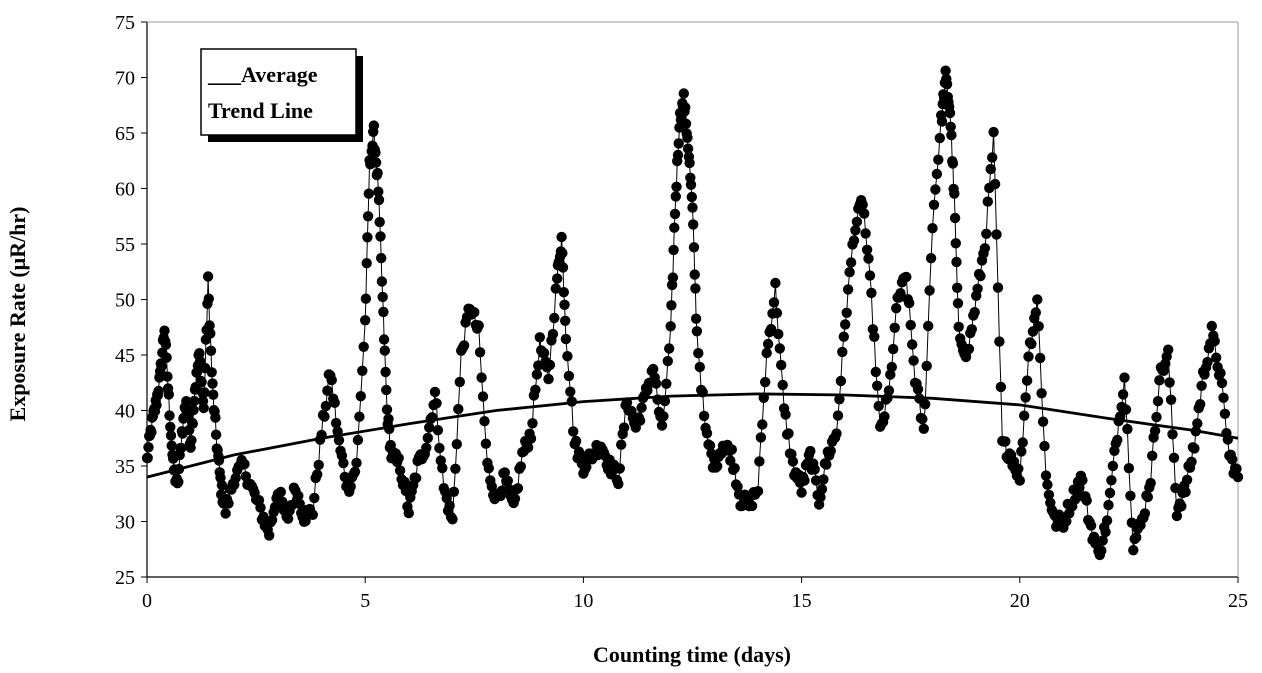 The height and width of the screenshot is (673, 1262). I want to click on y-tick-label: 25, so click(125, 578).